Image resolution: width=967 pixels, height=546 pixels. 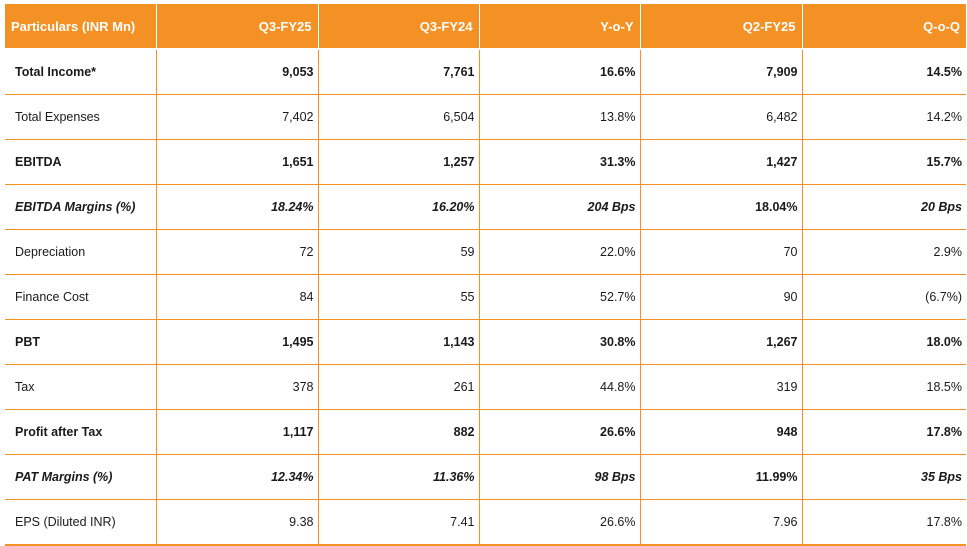 What do you see at coordinates (399, 72) in the screenshot?
I see `cell-q3-fy24: 7,761` at bounding box center [399, 72].